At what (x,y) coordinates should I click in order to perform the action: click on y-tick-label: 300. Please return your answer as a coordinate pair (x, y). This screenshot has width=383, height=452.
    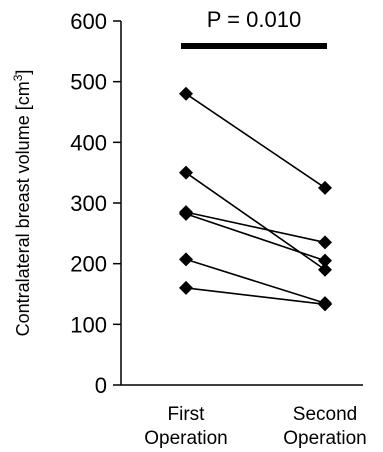
    Looking at the image, I should click on (88, 203).